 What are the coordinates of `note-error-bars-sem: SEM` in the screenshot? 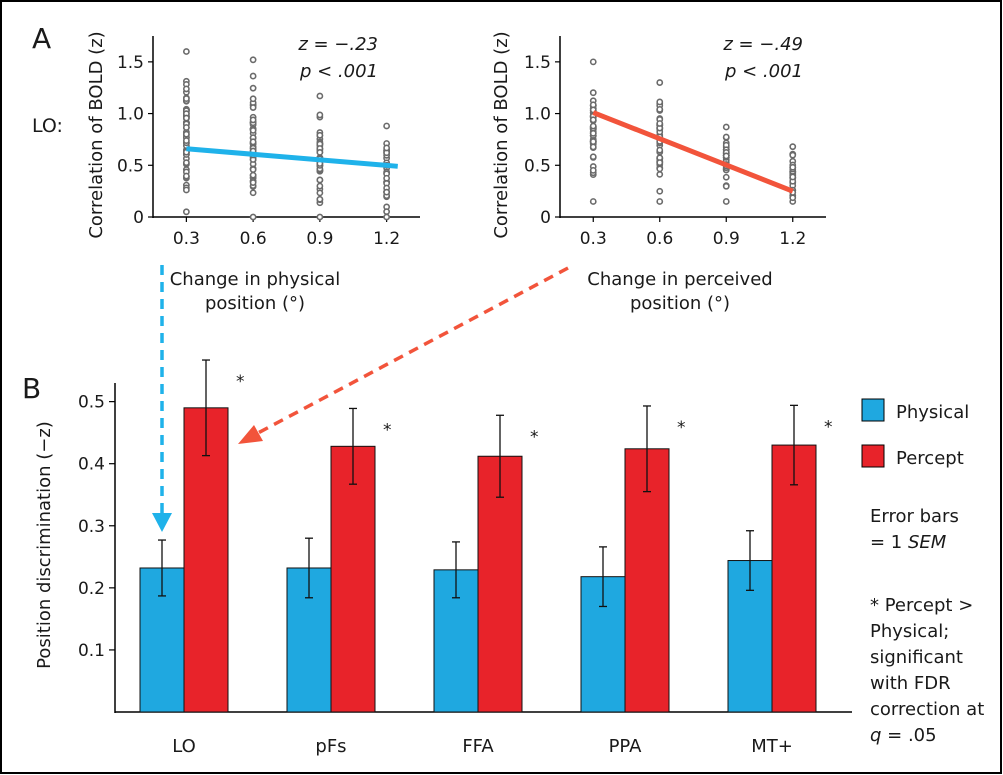 It's located at (927, 542).